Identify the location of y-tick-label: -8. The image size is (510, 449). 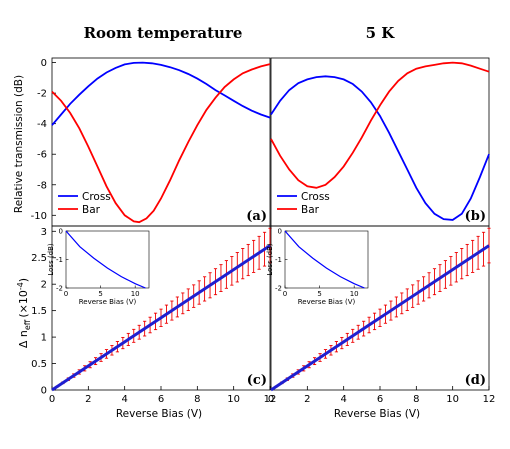
(42, 185).